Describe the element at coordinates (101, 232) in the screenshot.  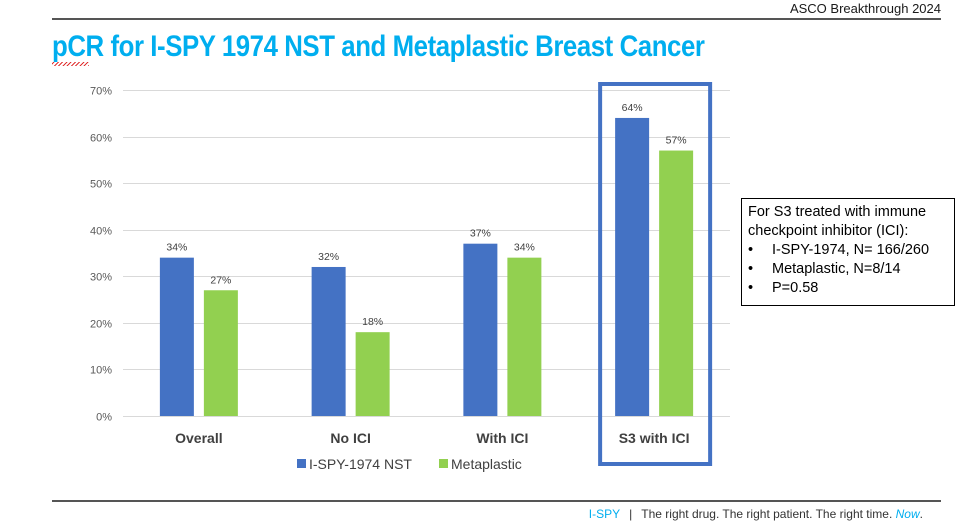
I see `y-tick-label: 40%` at that location.